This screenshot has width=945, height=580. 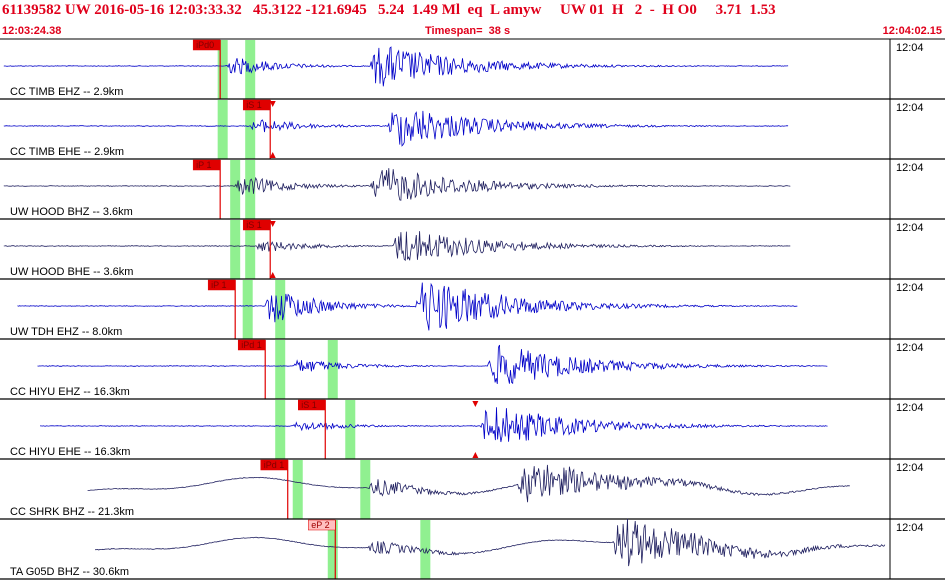 What do you see at coordinates (468, 31) in the screenshot?
I see `timespan-label: Timespan= 38 s` at bounding box center [468, 31].